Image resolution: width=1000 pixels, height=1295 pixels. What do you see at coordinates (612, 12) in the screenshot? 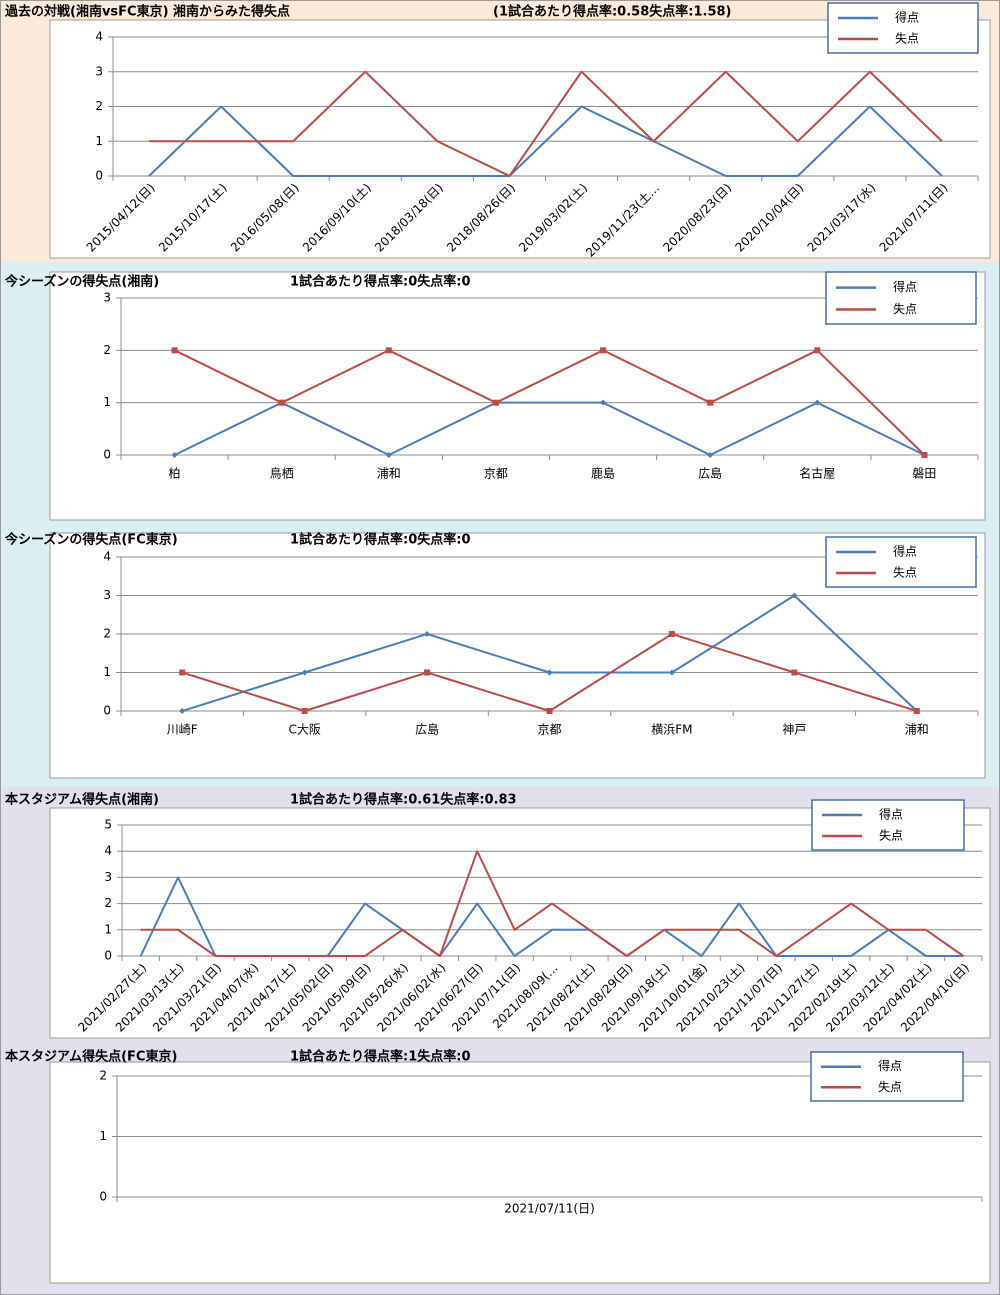
I see `chart-subtitle: (1試合あたり得点率:0.58失点率:1.58)` at bounding box center [612, 12].